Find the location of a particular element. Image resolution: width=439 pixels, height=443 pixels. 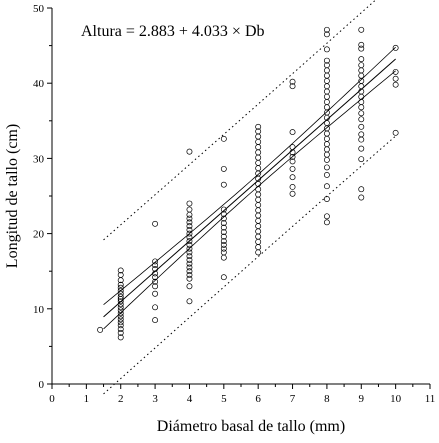

x-tick-label: 1 is located at coordinates (87, 399).